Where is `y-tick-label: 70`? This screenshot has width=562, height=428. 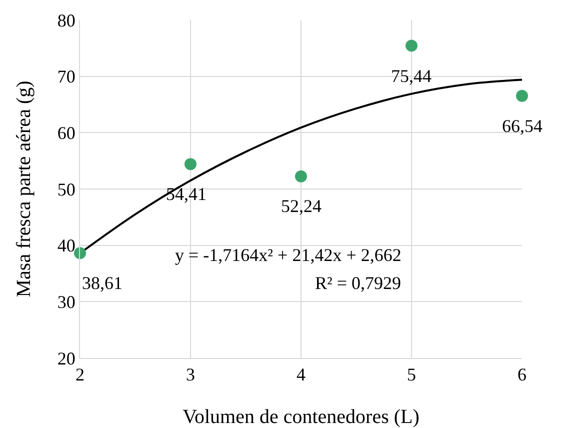 y-tick-label: 70 is located at coordinates (66, 76).